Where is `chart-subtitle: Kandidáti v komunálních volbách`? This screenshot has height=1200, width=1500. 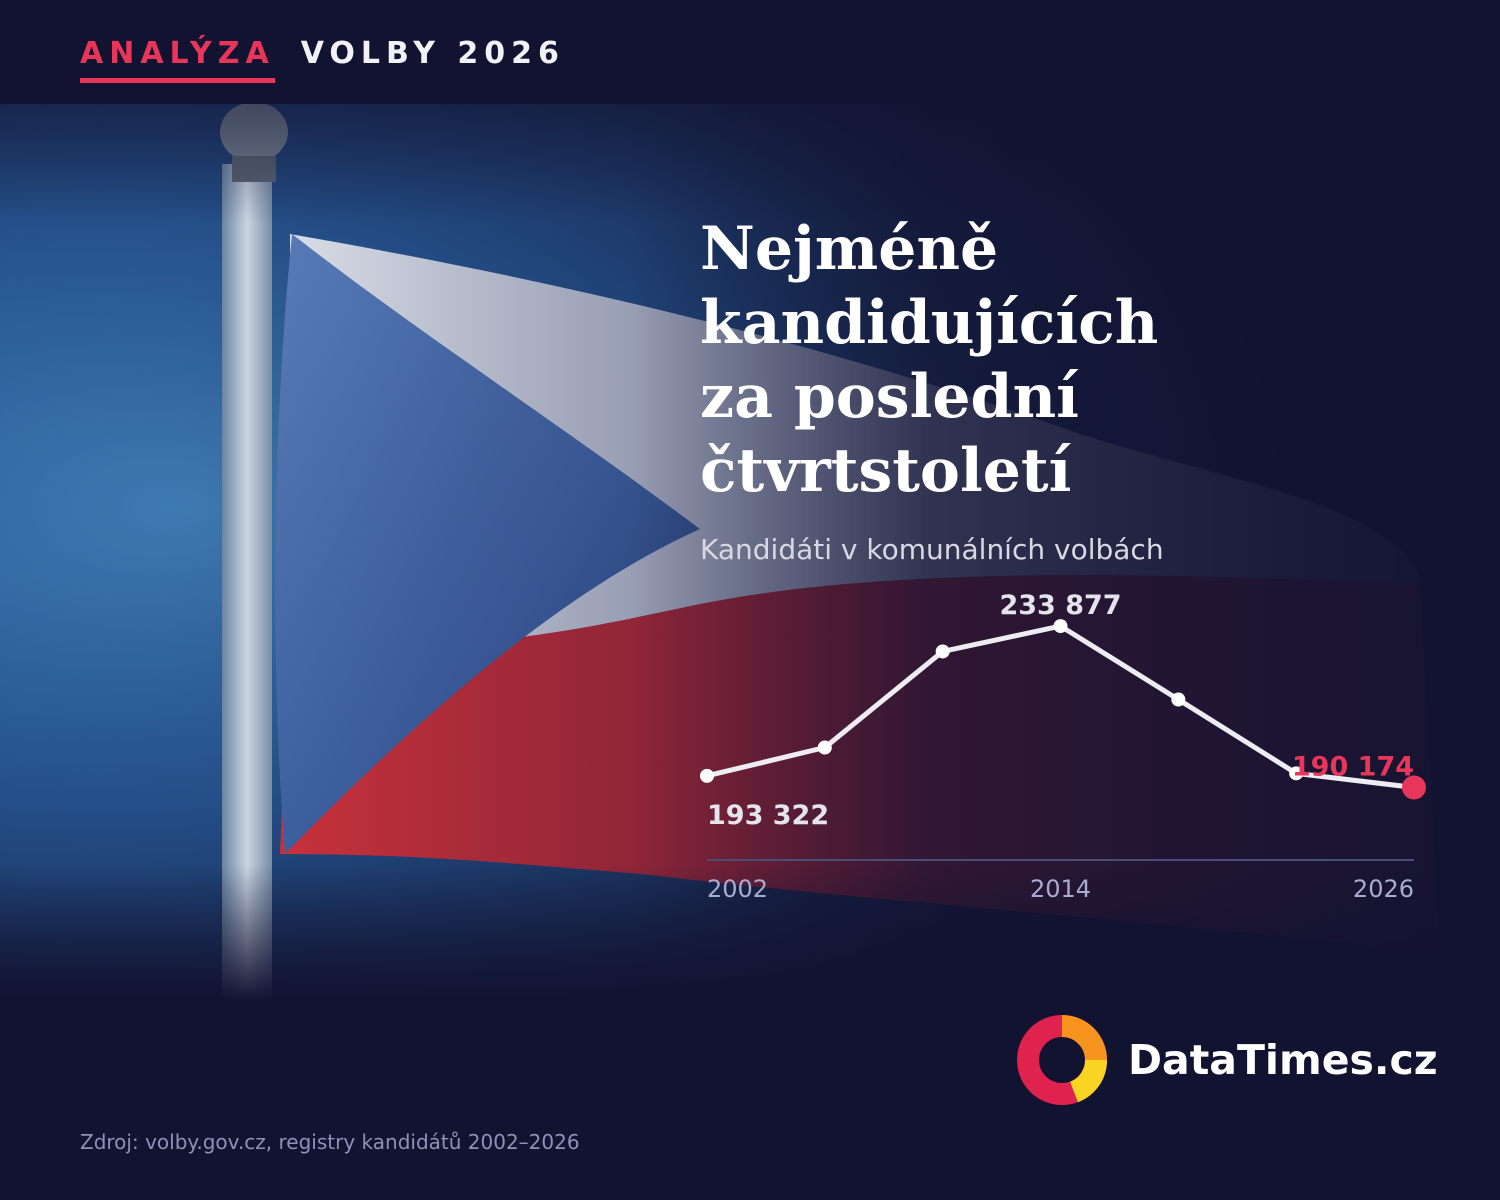 chart-subtitle: Kandidáti v komunálních volbách is located at coordinates (932, 549).